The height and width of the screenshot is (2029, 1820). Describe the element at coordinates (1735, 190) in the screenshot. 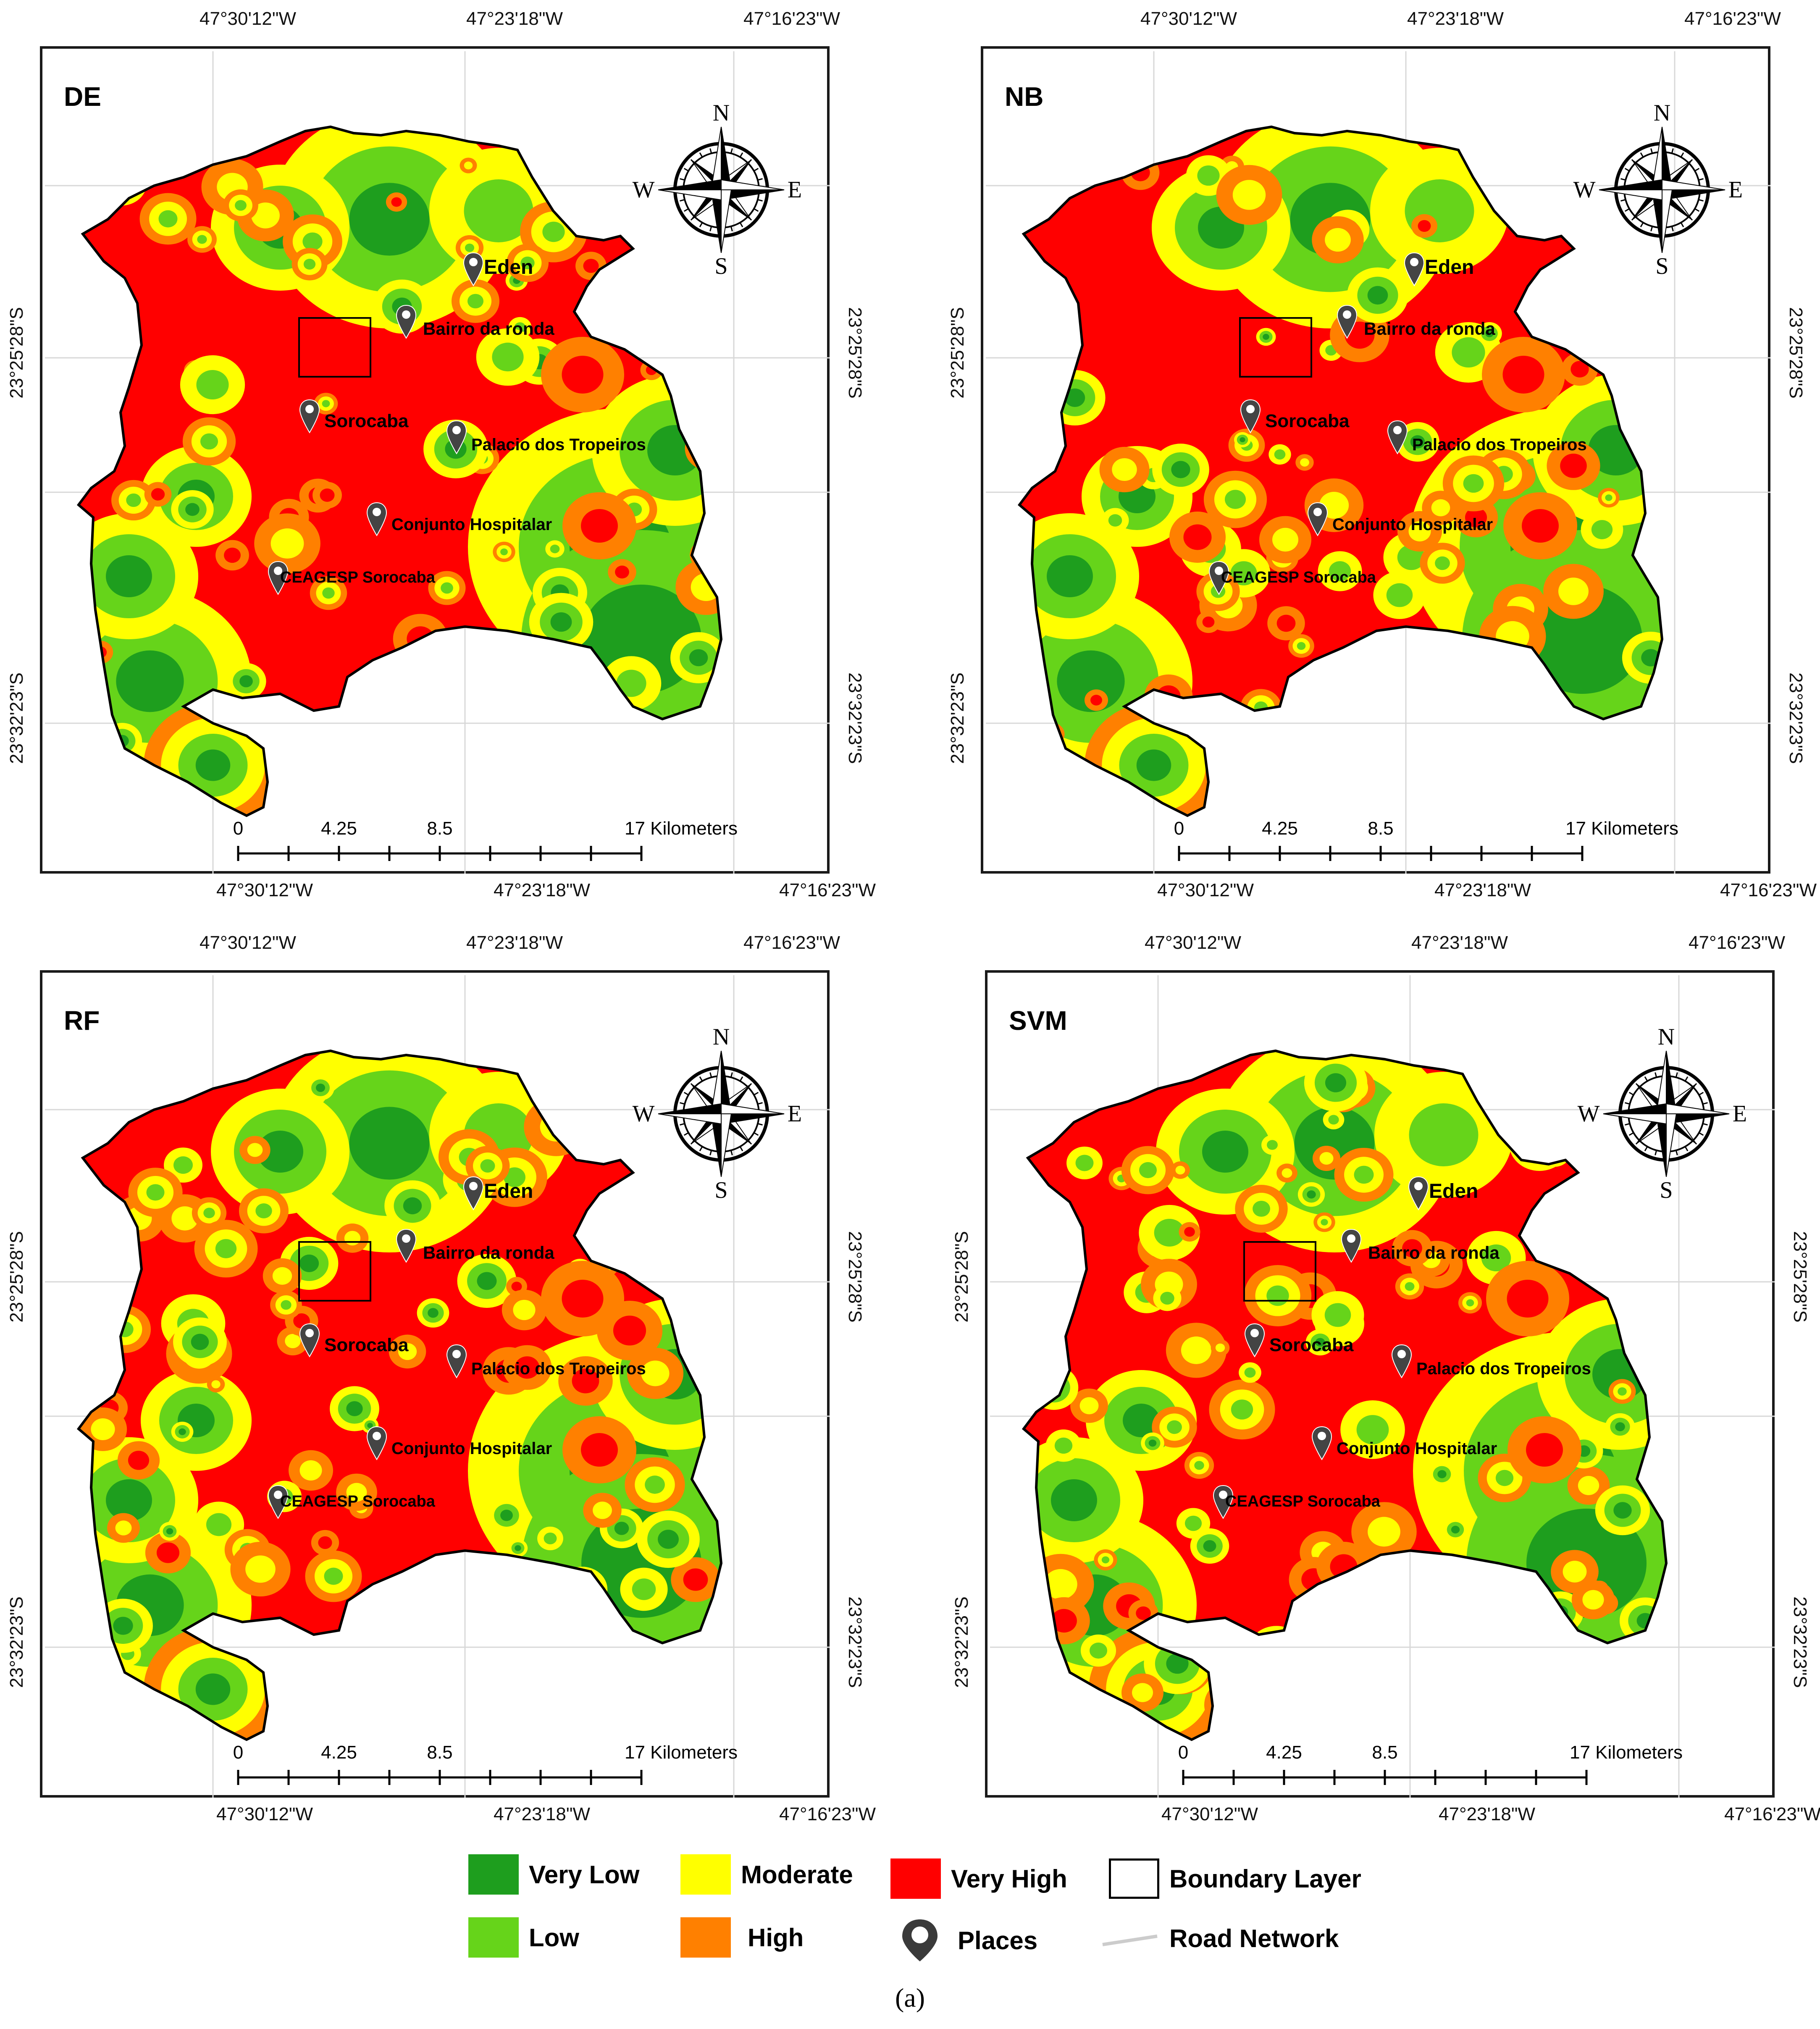

I see `compass-east-label: E` at that location.